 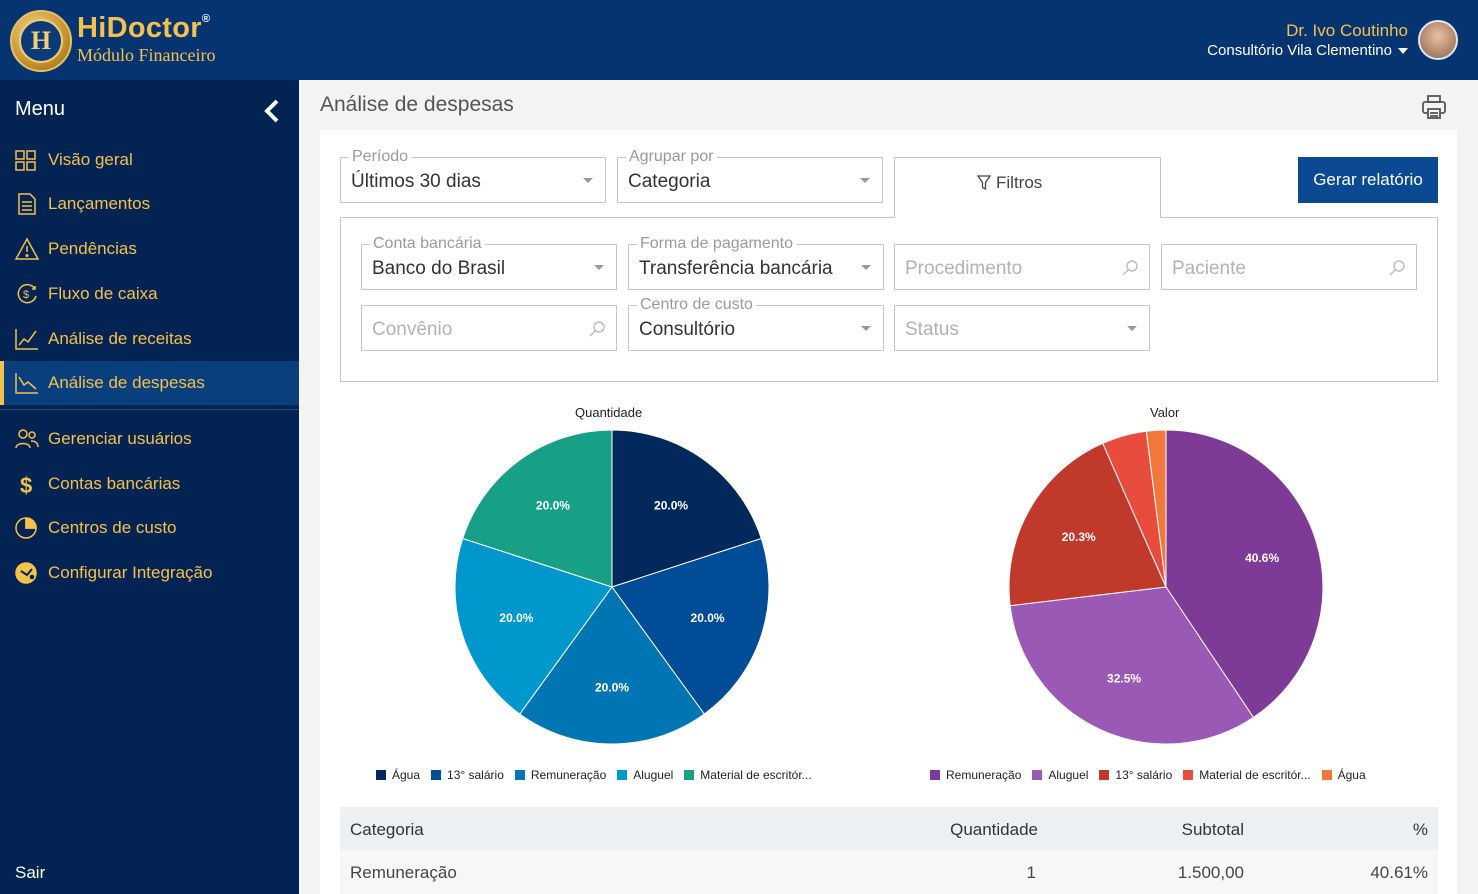 I want to click on sidebar-item-gerenciar-usuarios: Gerenciar usuários, so click(x=149, y=439).